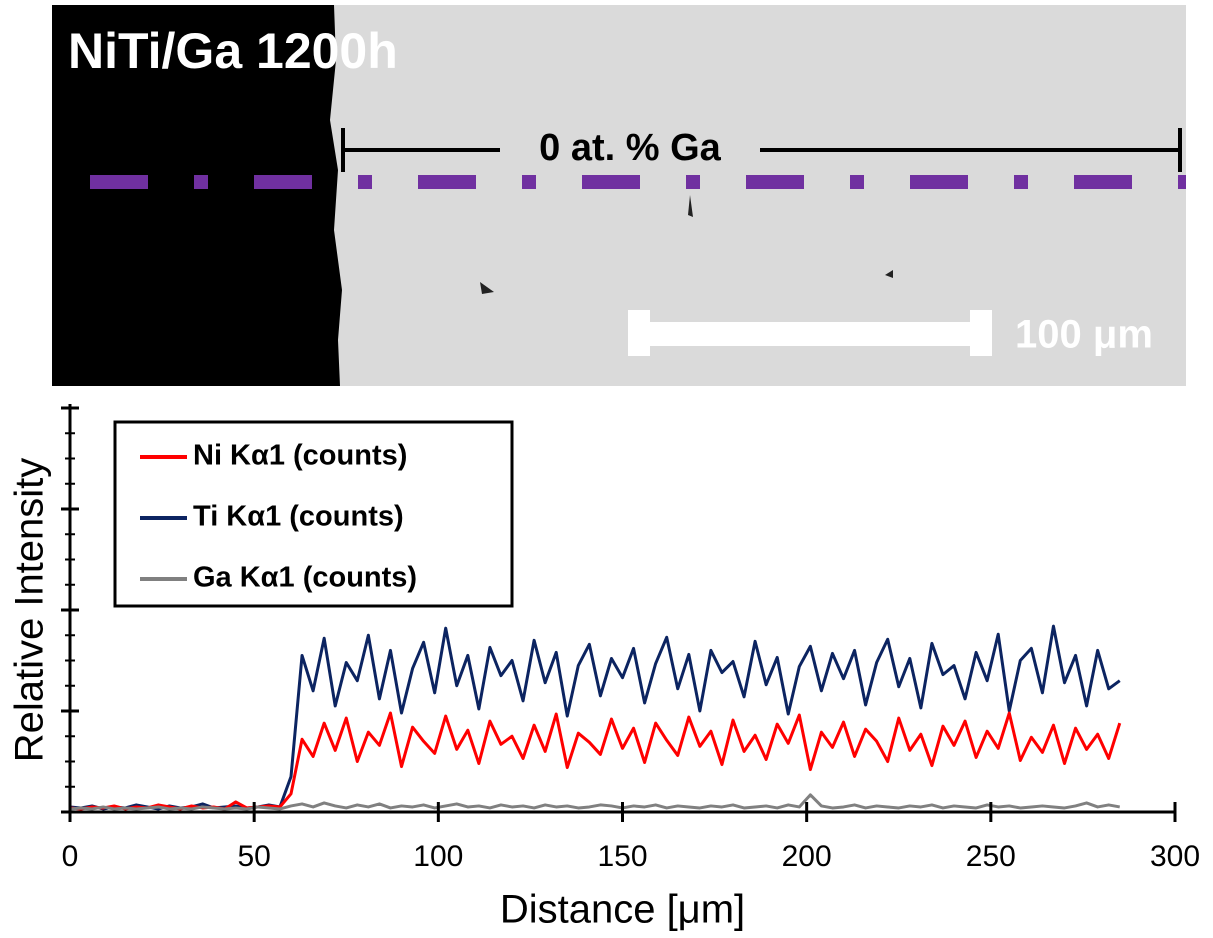 This screenshot has width=1213, height=938. I want to click on x-axis-label: Distance [μm], so click(622, 910).